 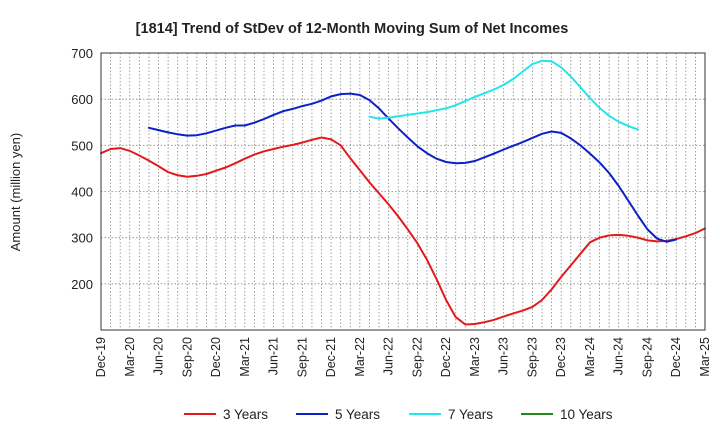 I want to click on x-tick-label: Mar-22, so click(x=360, y=357).